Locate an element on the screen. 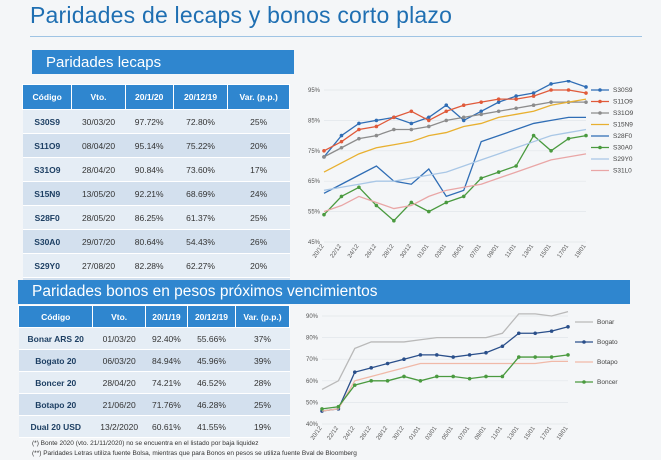 This screenshot has width=661, height=460. table-cell: 13/05/20 is located at coordinates (98, 193).